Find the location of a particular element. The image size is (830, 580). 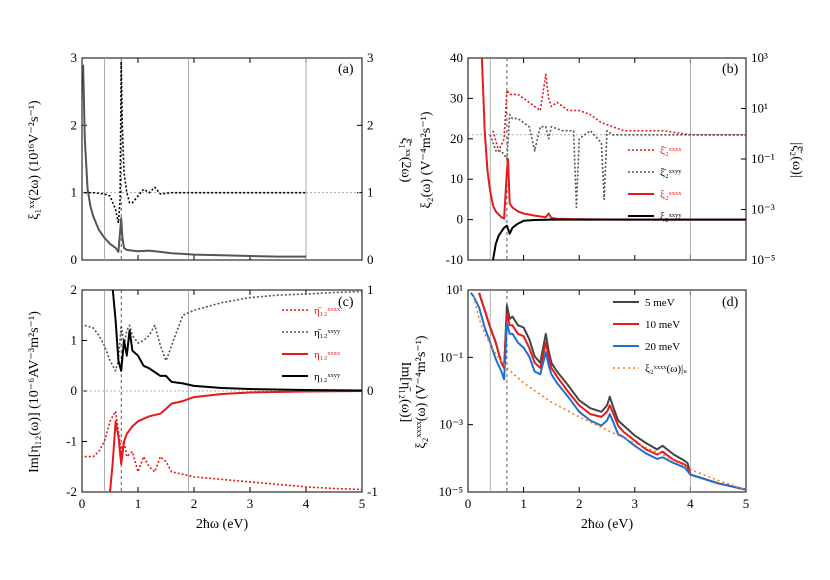

y-tick-label: 20 is located at coordinates (456, 138).